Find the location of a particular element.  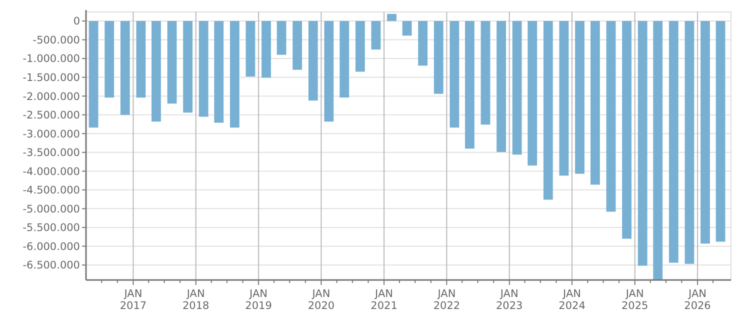

x-tick-label: JAN 2020 is located at coordinates (321, 300).